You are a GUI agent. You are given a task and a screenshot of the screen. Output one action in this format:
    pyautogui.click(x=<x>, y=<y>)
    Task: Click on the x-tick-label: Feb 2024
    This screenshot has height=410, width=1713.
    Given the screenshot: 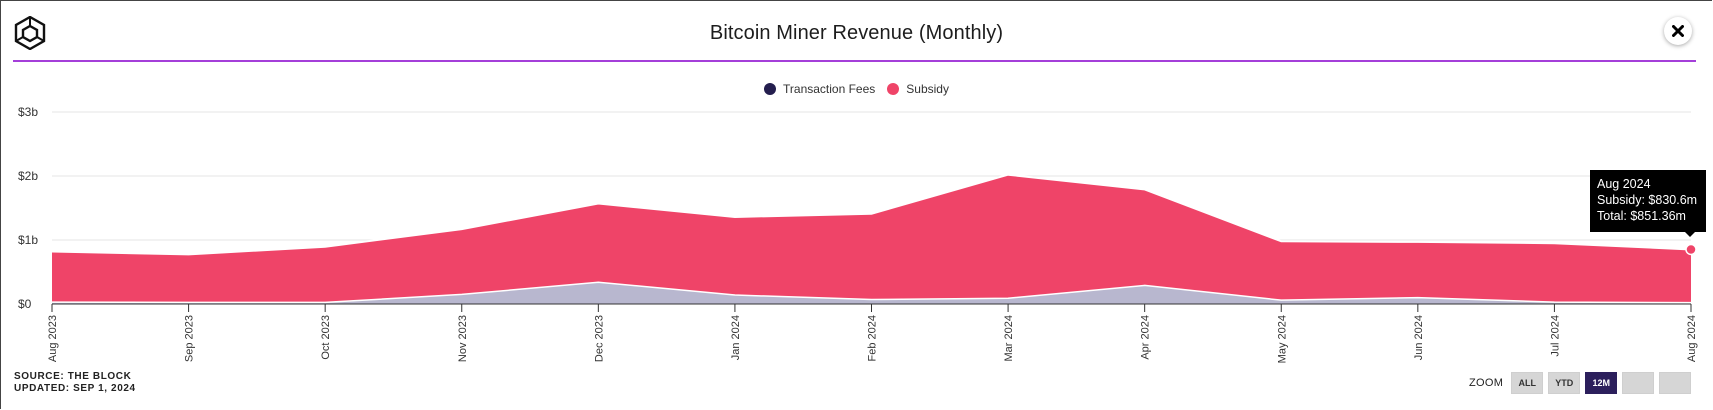 What is the action you would take?
    pyautogui.click(x=873, y=338)
    